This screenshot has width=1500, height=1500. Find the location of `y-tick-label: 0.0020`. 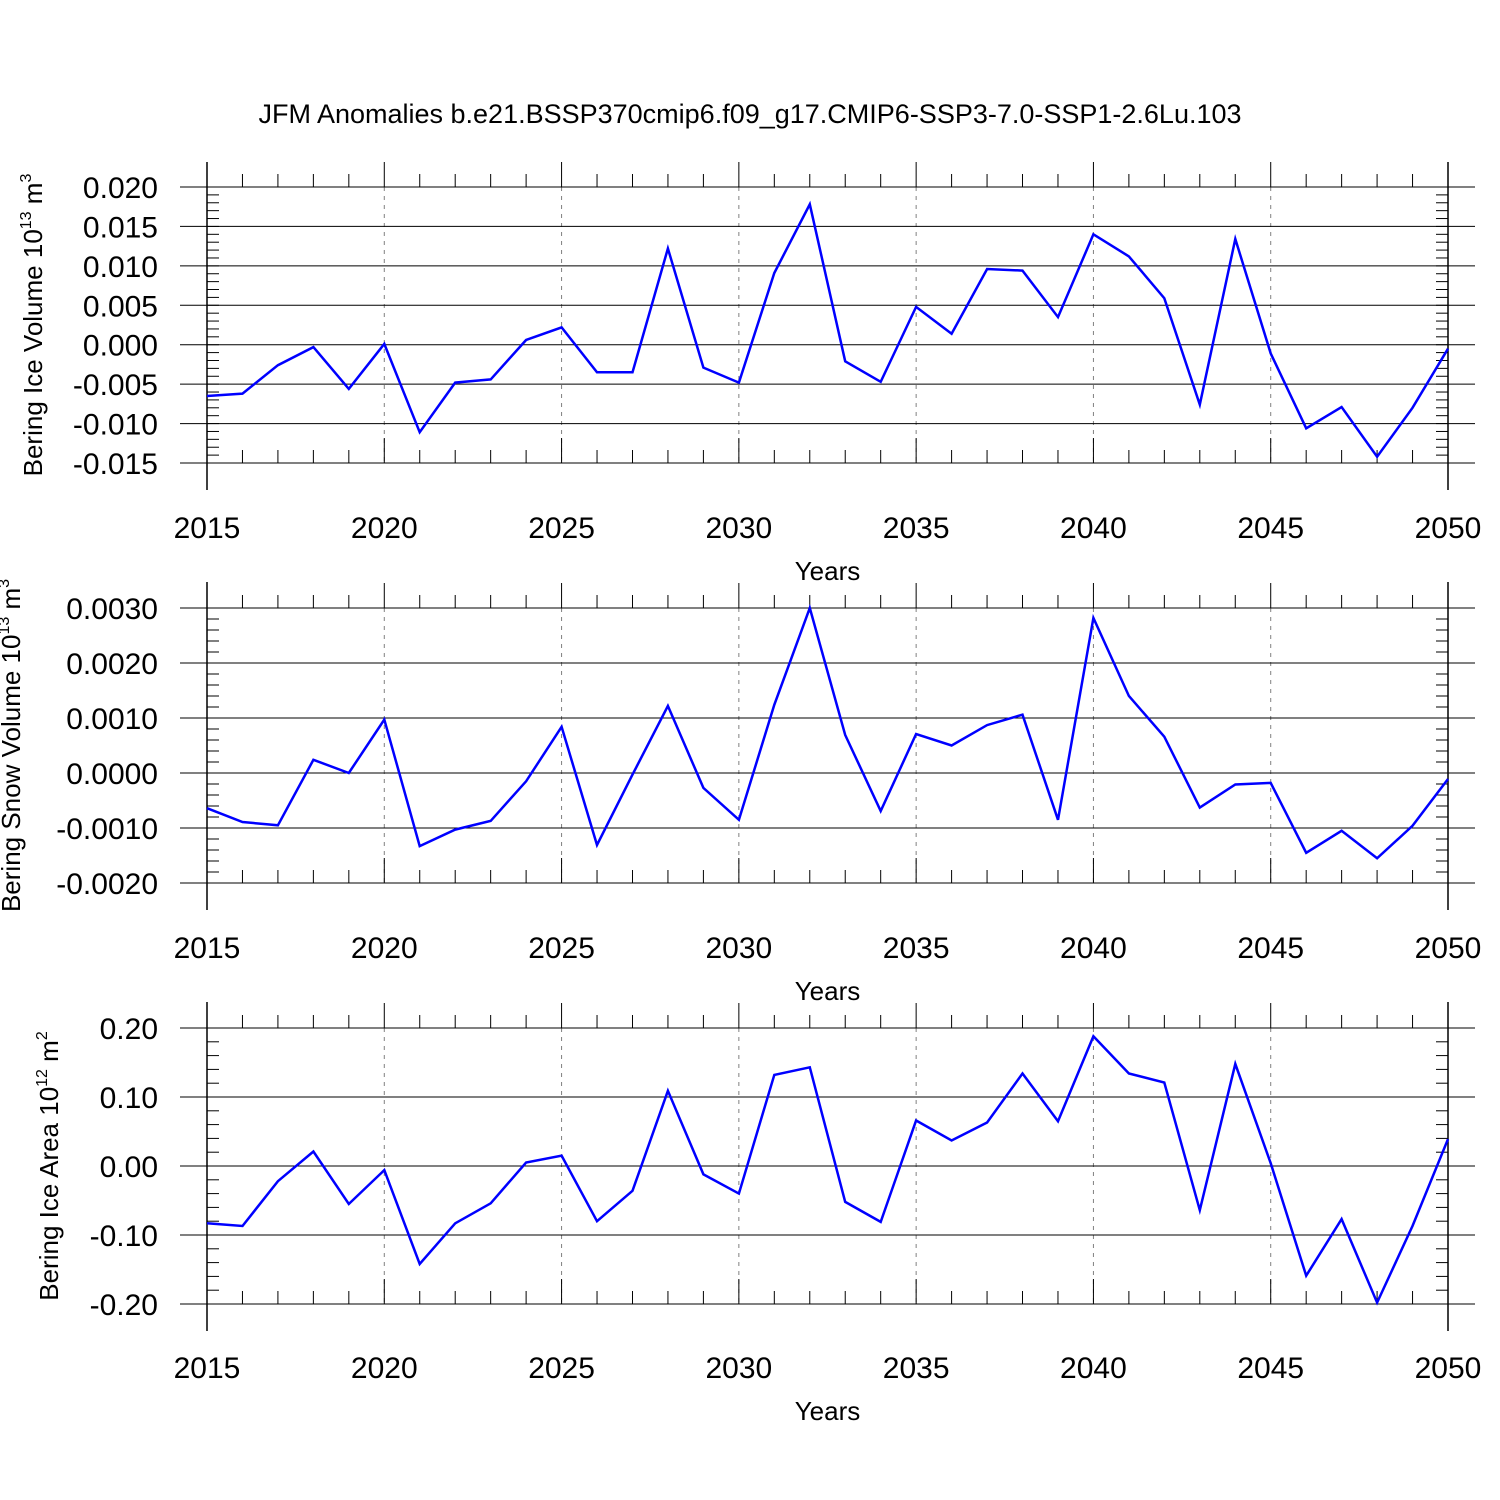

y-tick-label: 0.0020 is located at coordinates (112, 664).